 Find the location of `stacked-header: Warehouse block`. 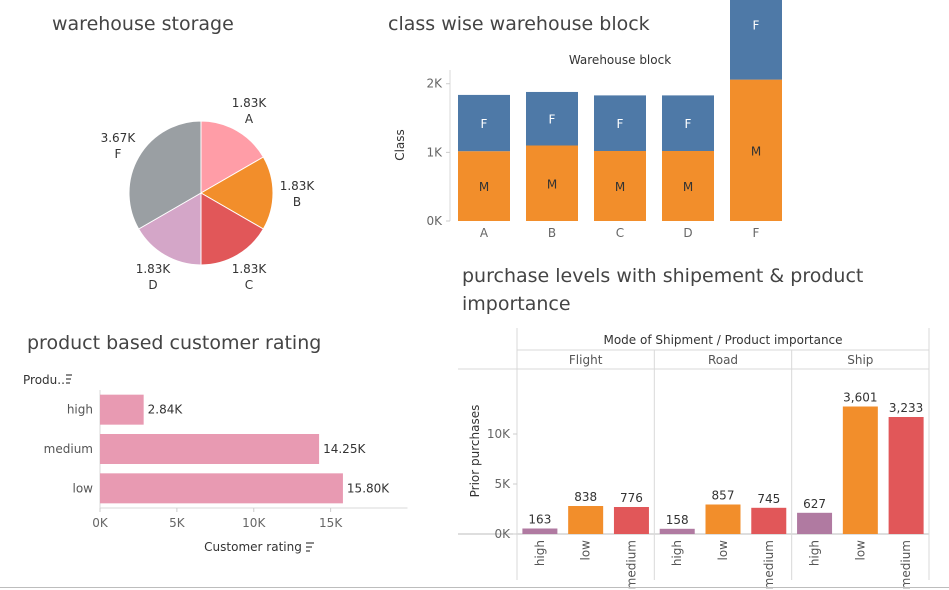

stacked-header: Warehouse block is located at coordinates (620, 60).